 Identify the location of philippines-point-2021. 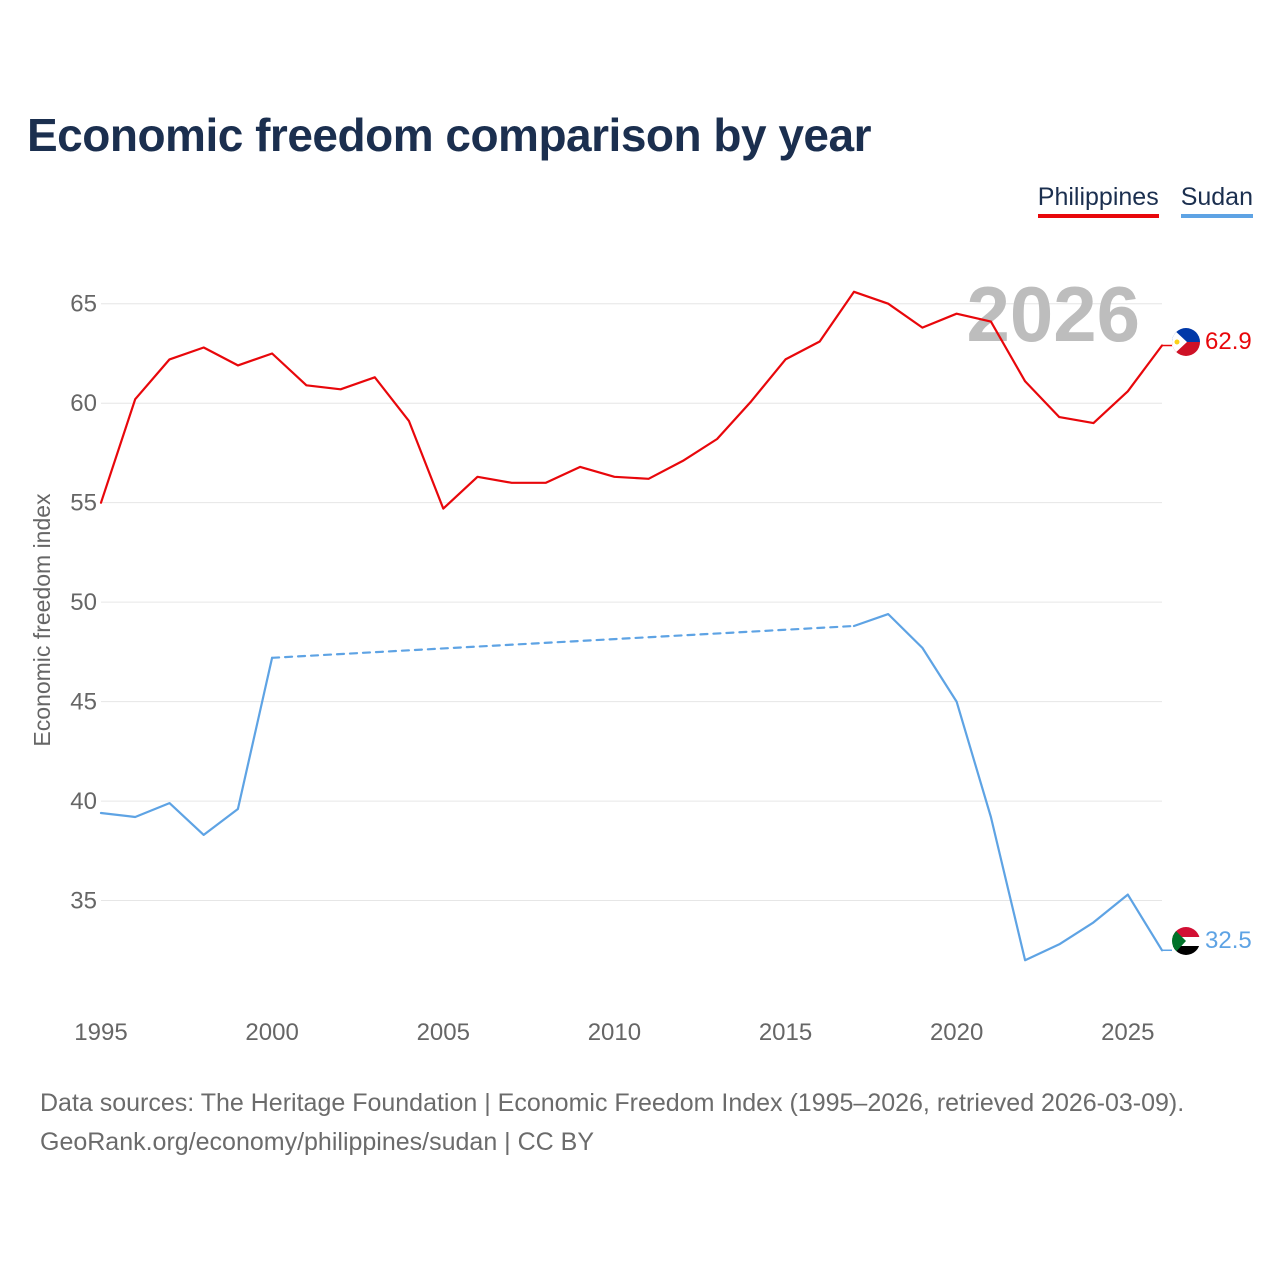
(991, 322).